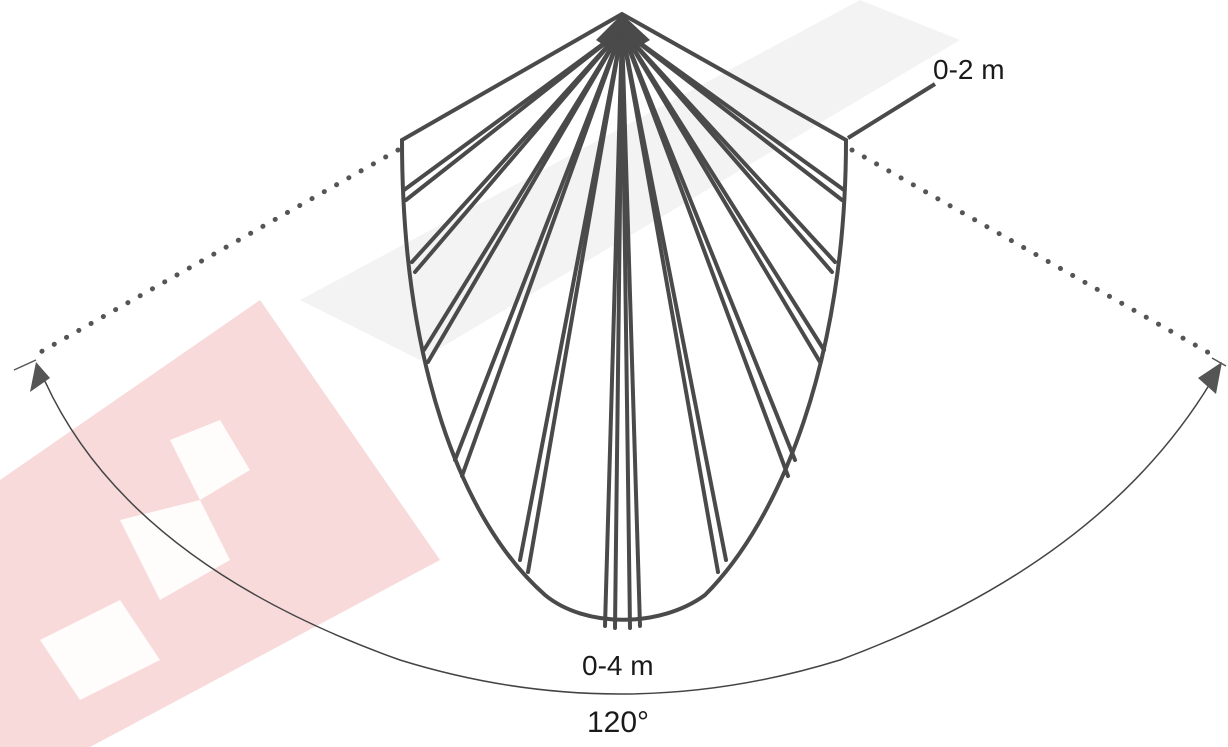  What do you see at coordinates (1210, 378) in the screenshot?
I see `right-arrowhead-icon` at bounding box center [1210, 378].